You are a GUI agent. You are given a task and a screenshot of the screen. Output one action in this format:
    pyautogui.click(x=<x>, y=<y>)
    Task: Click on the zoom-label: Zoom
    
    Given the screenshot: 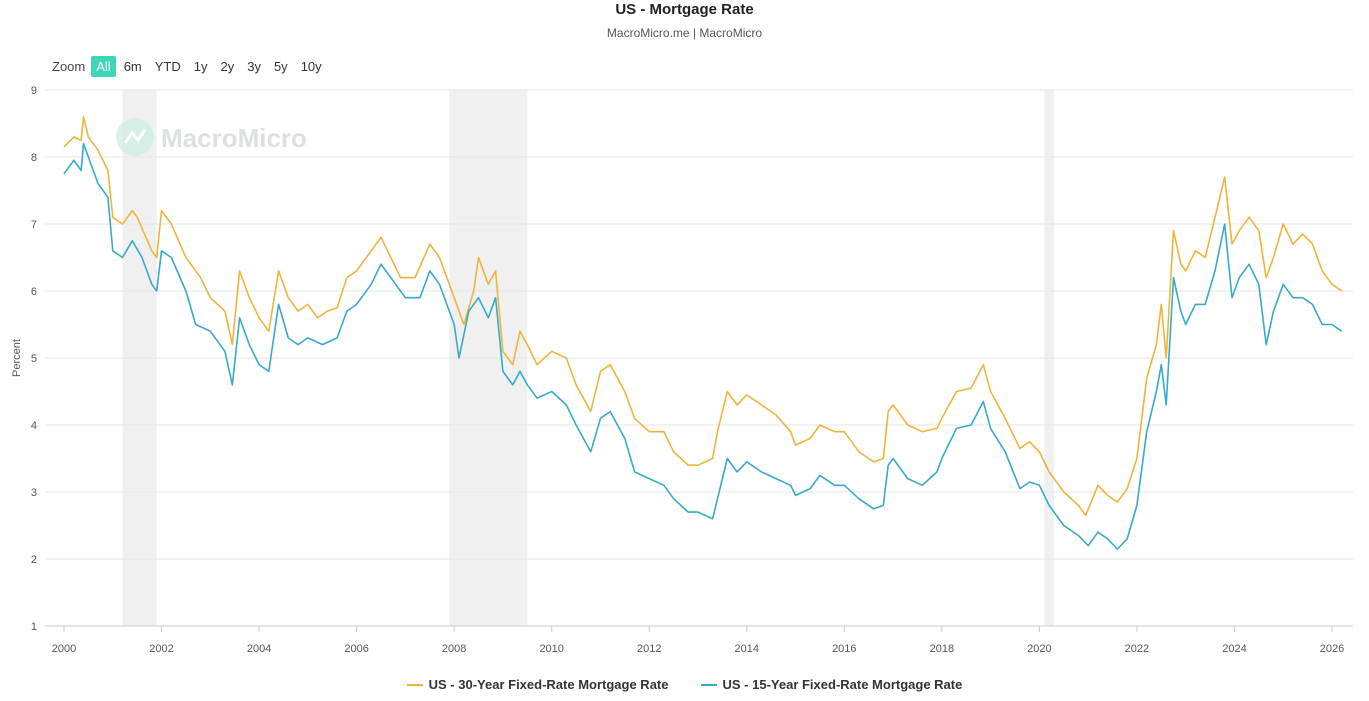 What is the action you would take?
    pyautogui.click(x=69, y=66)
    